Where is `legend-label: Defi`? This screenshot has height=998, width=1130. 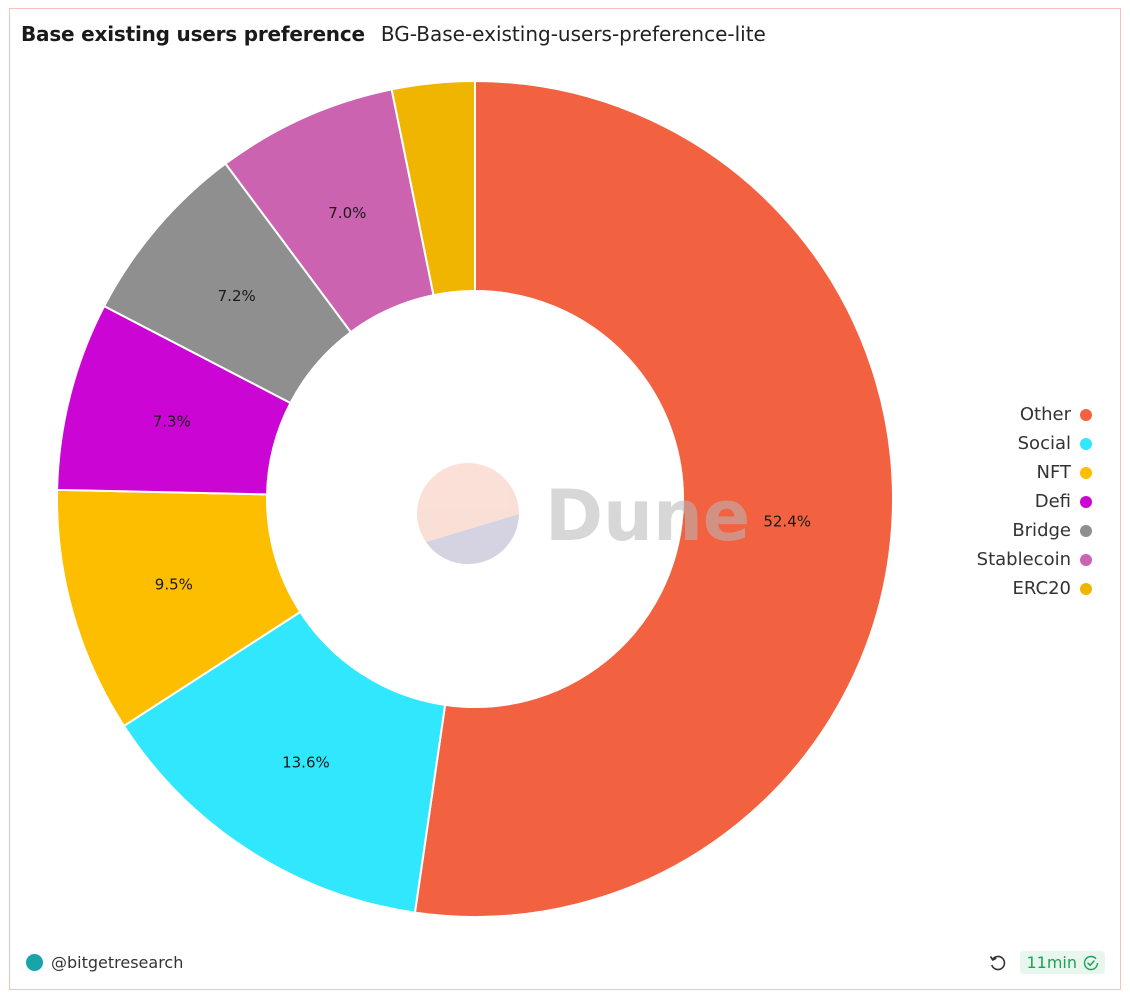 legend-label: Defi is located at coordinates (1052, 501).